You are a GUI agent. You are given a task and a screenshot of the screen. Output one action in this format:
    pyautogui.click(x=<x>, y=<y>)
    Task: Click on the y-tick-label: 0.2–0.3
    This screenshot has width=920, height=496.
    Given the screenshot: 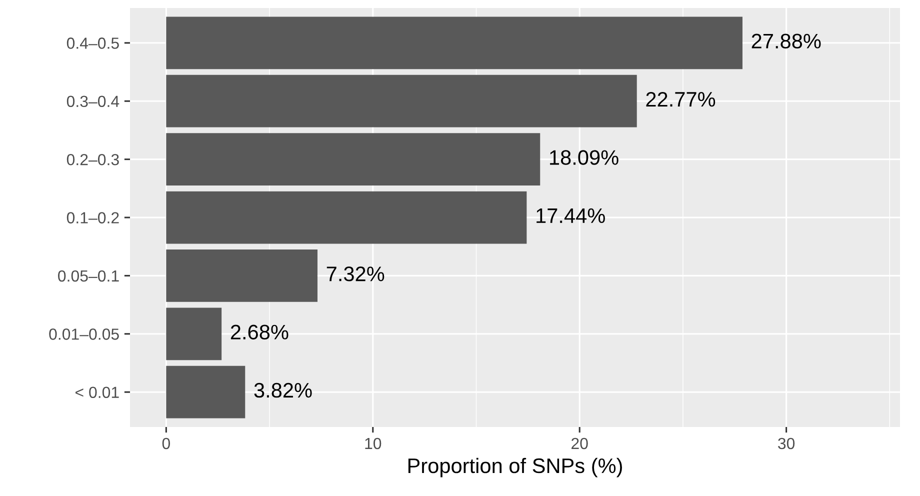 What is the action you would take?
    pyautogui.click(x=92, y=160)
    